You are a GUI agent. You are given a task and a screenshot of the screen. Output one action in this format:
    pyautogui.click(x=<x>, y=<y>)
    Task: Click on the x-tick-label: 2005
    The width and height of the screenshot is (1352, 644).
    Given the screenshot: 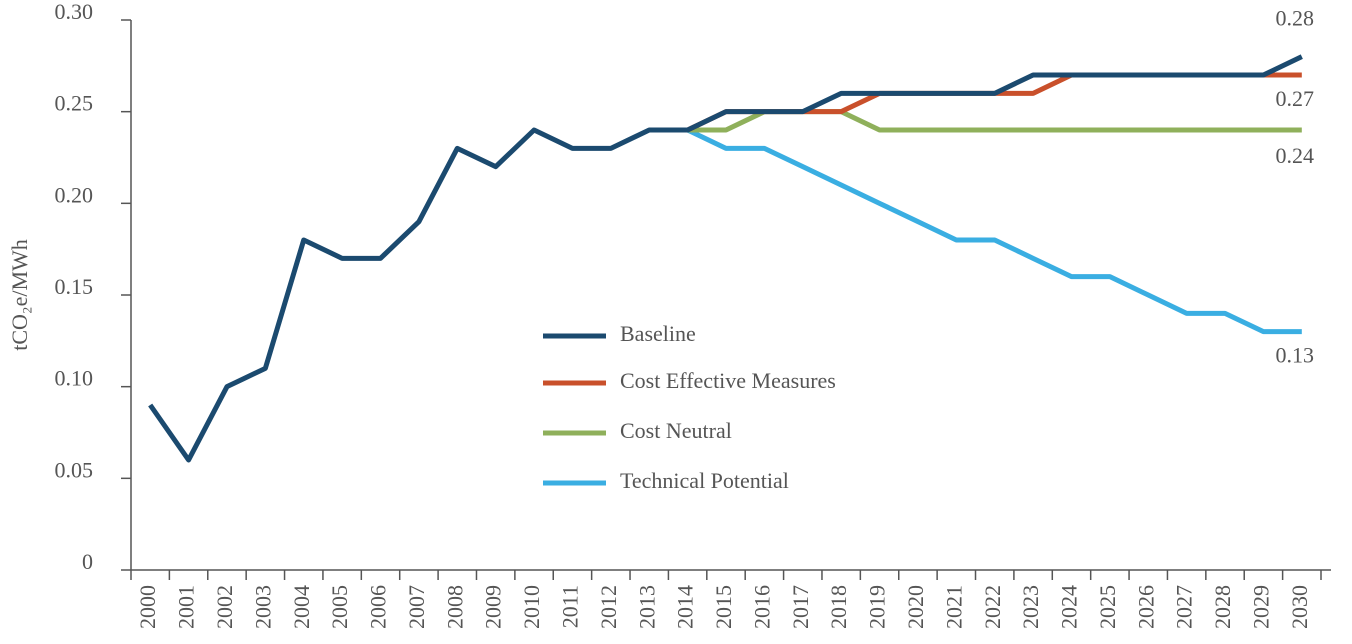 What is the action you would take?
    pyautogui.click(x=339, y=607)
    